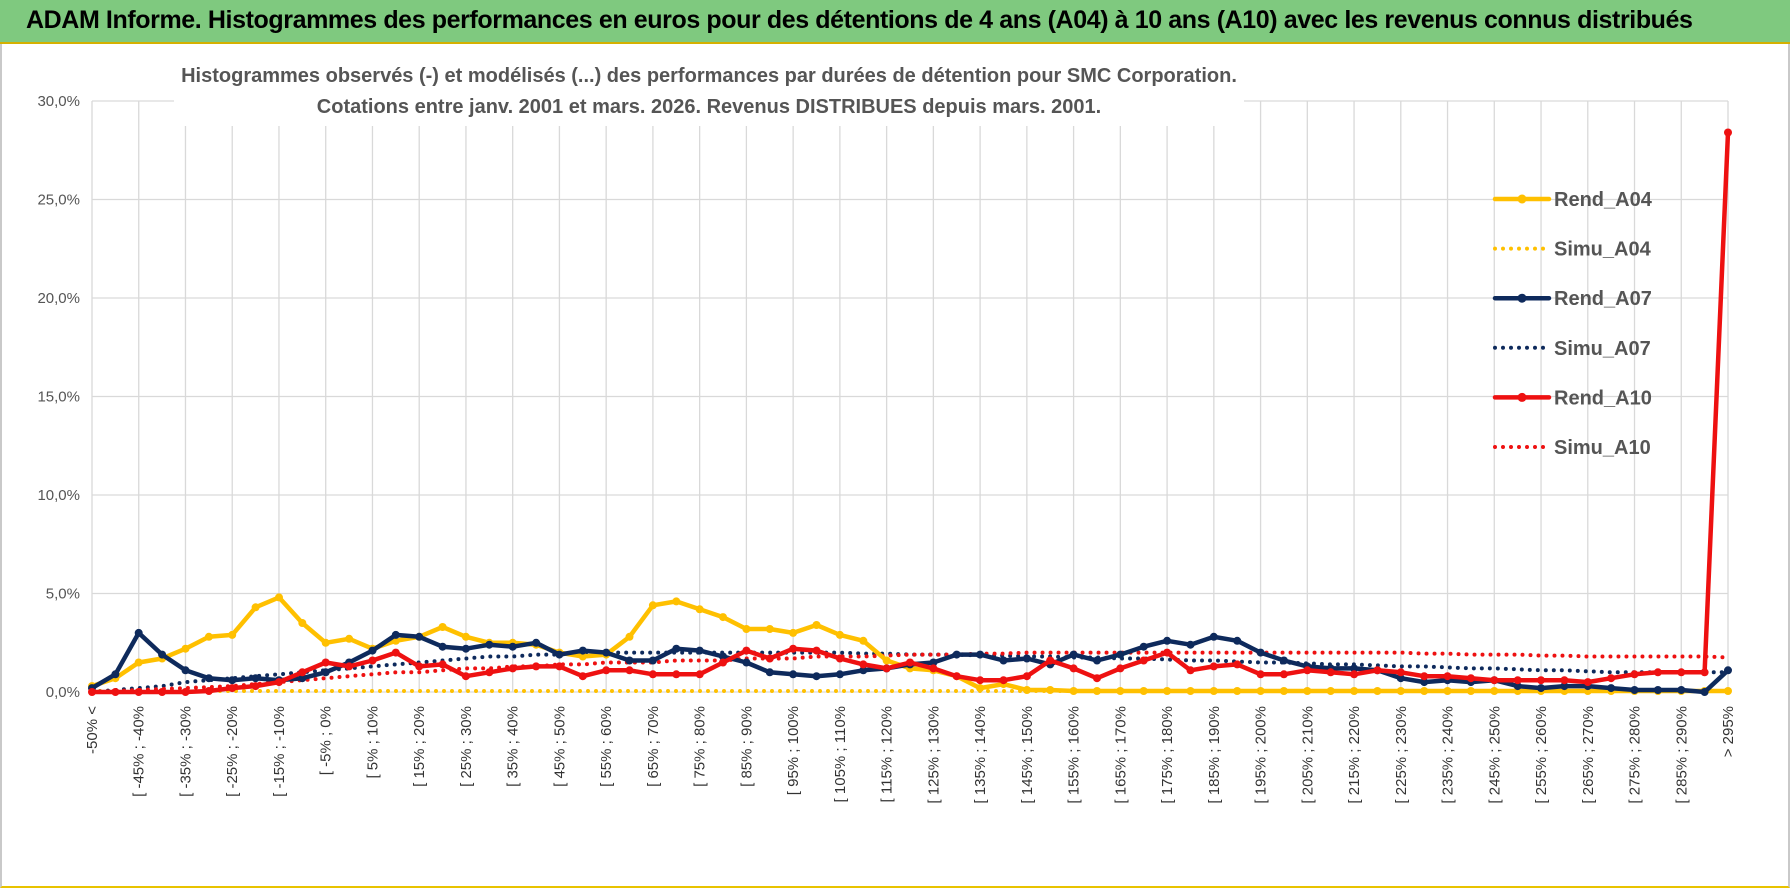 This screenshot has width=1790, height=888. Describe the element at coordinates (185, 751) in the screenshot. I see `x-tick-label: [ -35% ; -30%` at that location.